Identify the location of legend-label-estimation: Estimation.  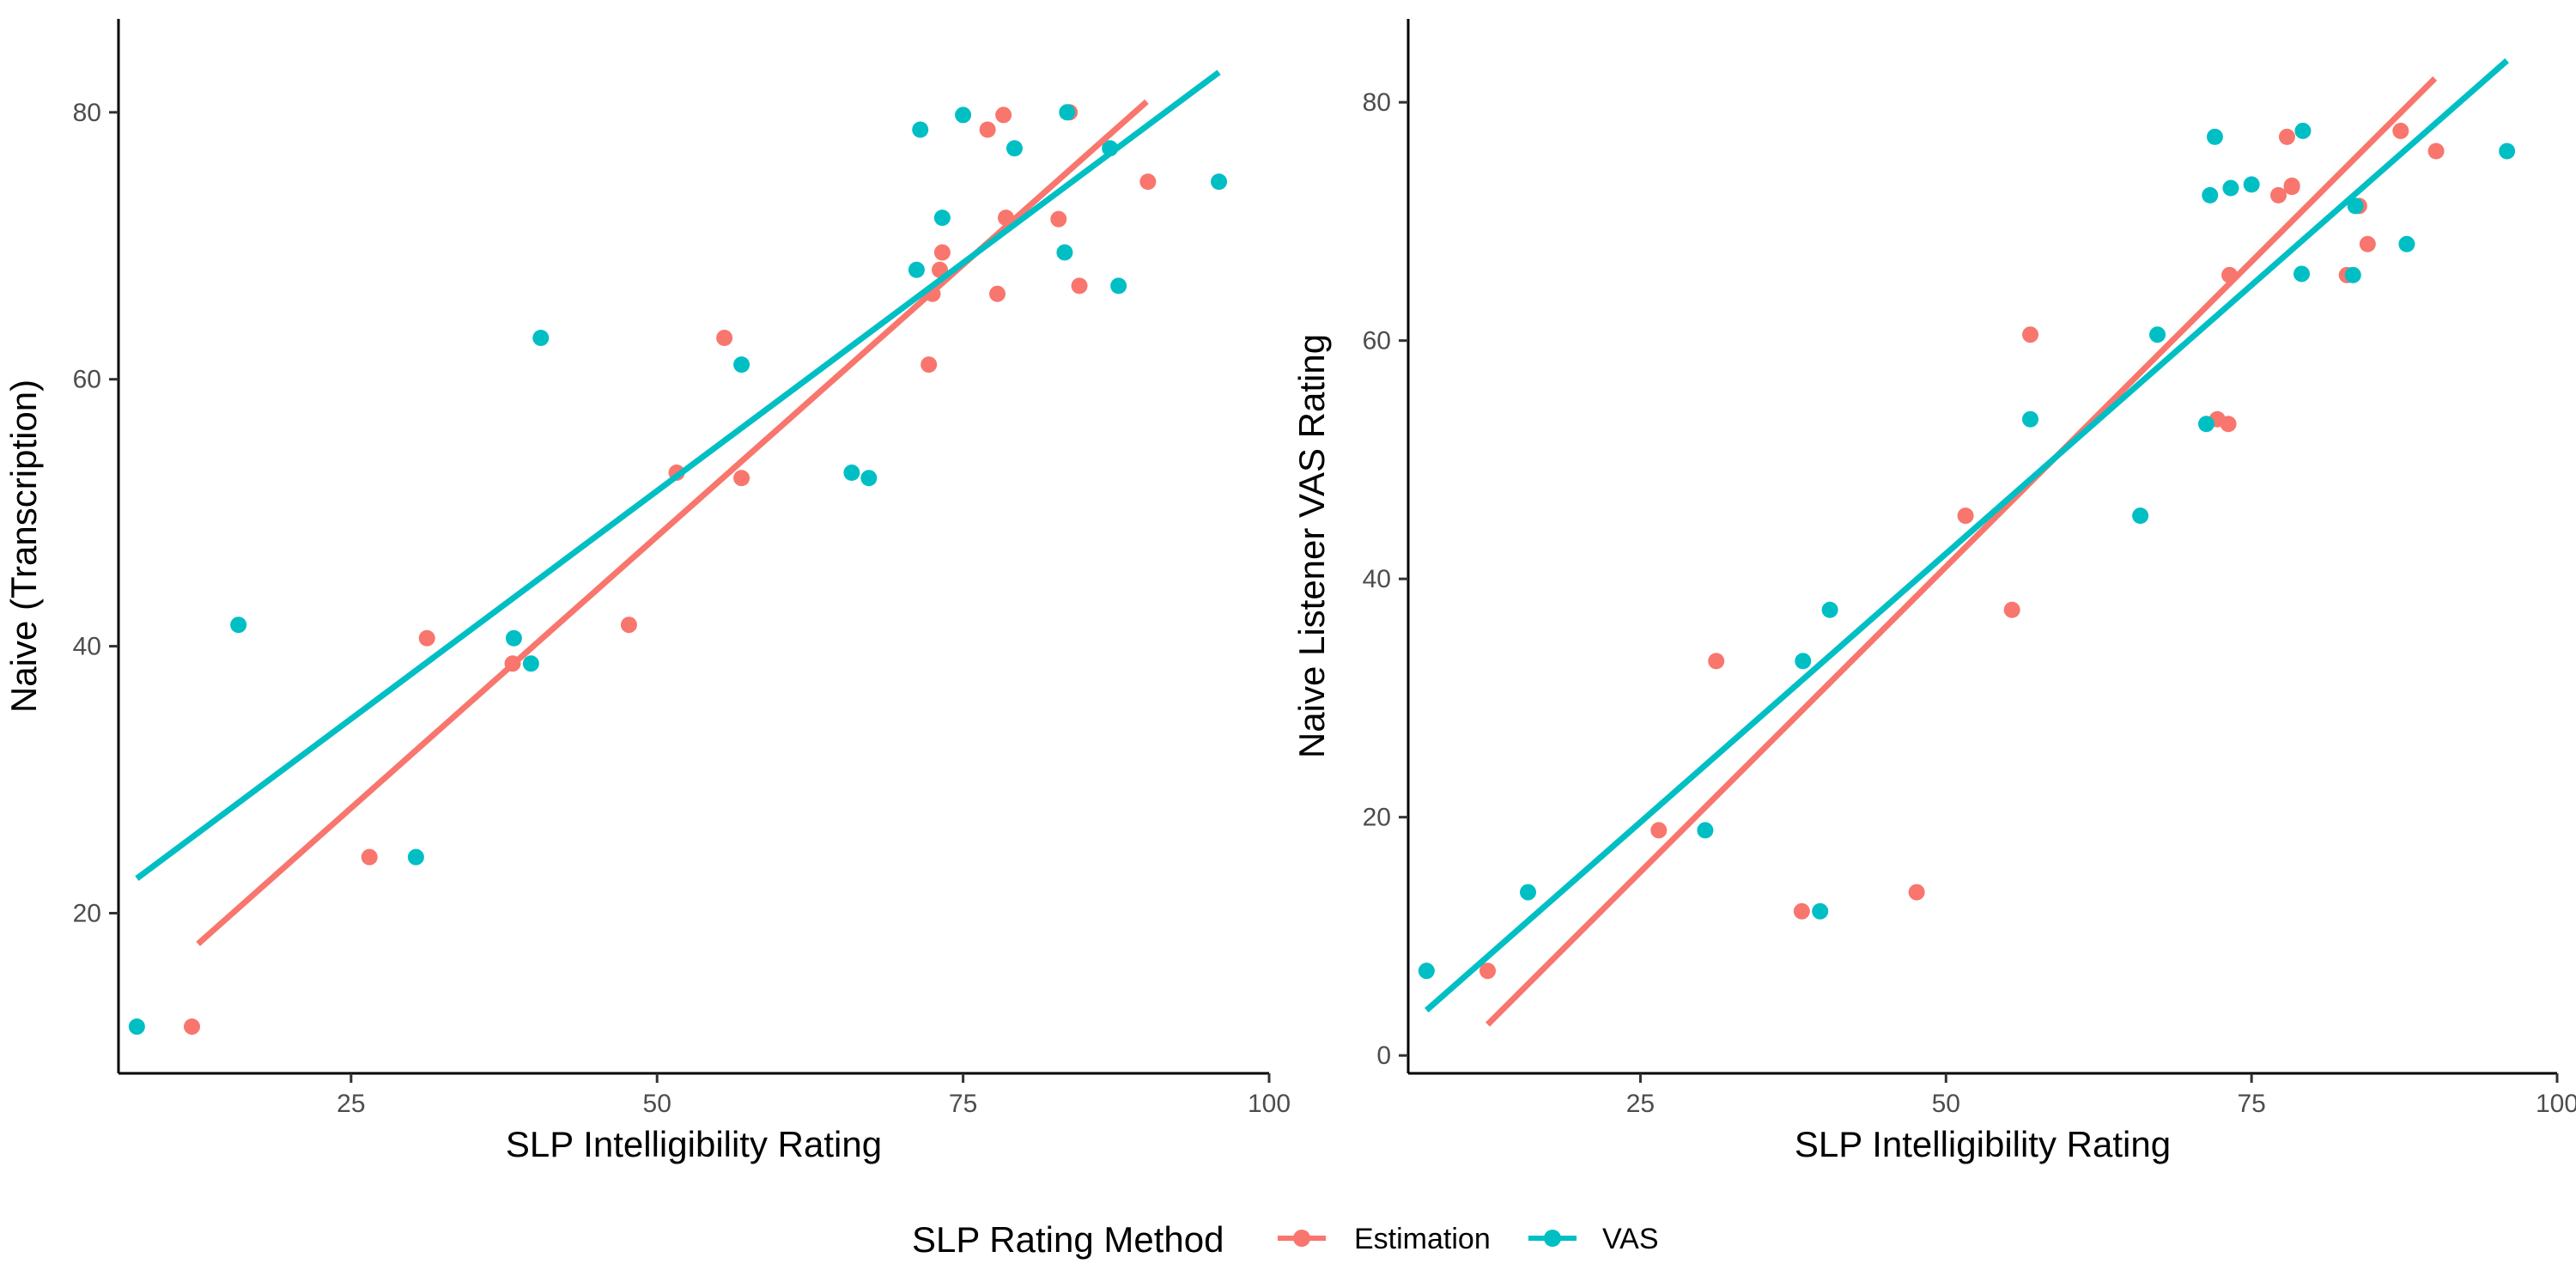
(1422, 1239).